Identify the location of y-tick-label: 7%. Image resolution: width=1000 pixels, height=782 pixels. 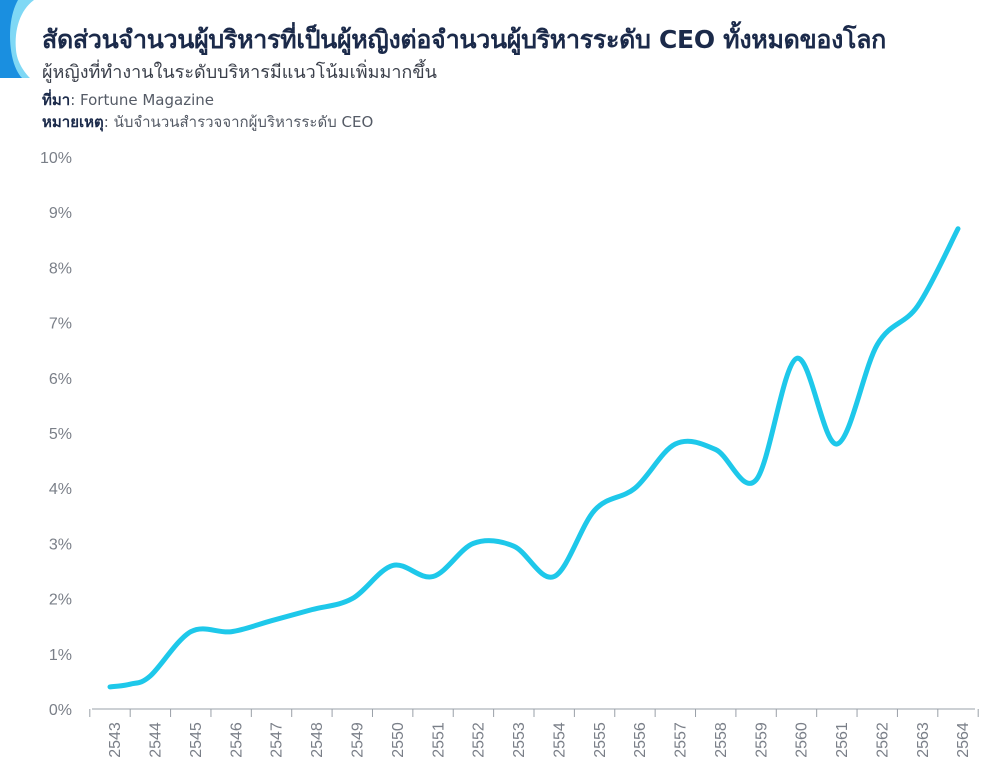
(60, 324).